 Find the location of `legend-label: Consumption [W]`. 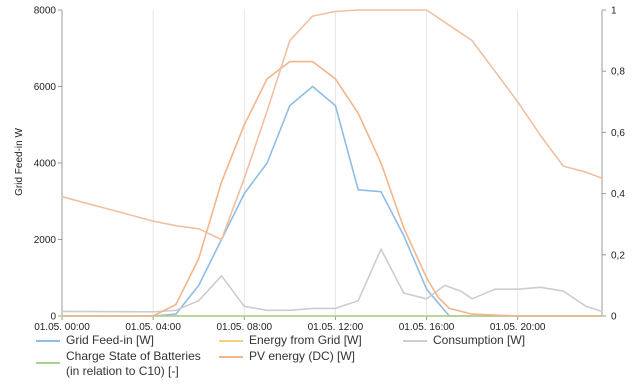

legend-label: Consumption [W] is located at coordinates (479, 340).